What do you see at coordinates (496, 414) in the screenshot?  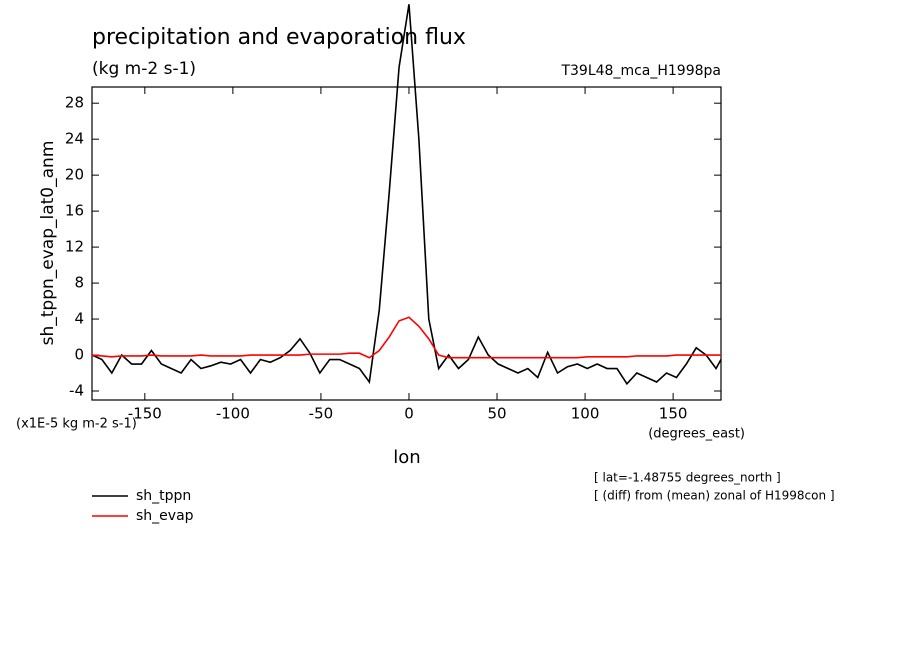 I see `x-tick-label: 50` at bounding box center [496, 414].